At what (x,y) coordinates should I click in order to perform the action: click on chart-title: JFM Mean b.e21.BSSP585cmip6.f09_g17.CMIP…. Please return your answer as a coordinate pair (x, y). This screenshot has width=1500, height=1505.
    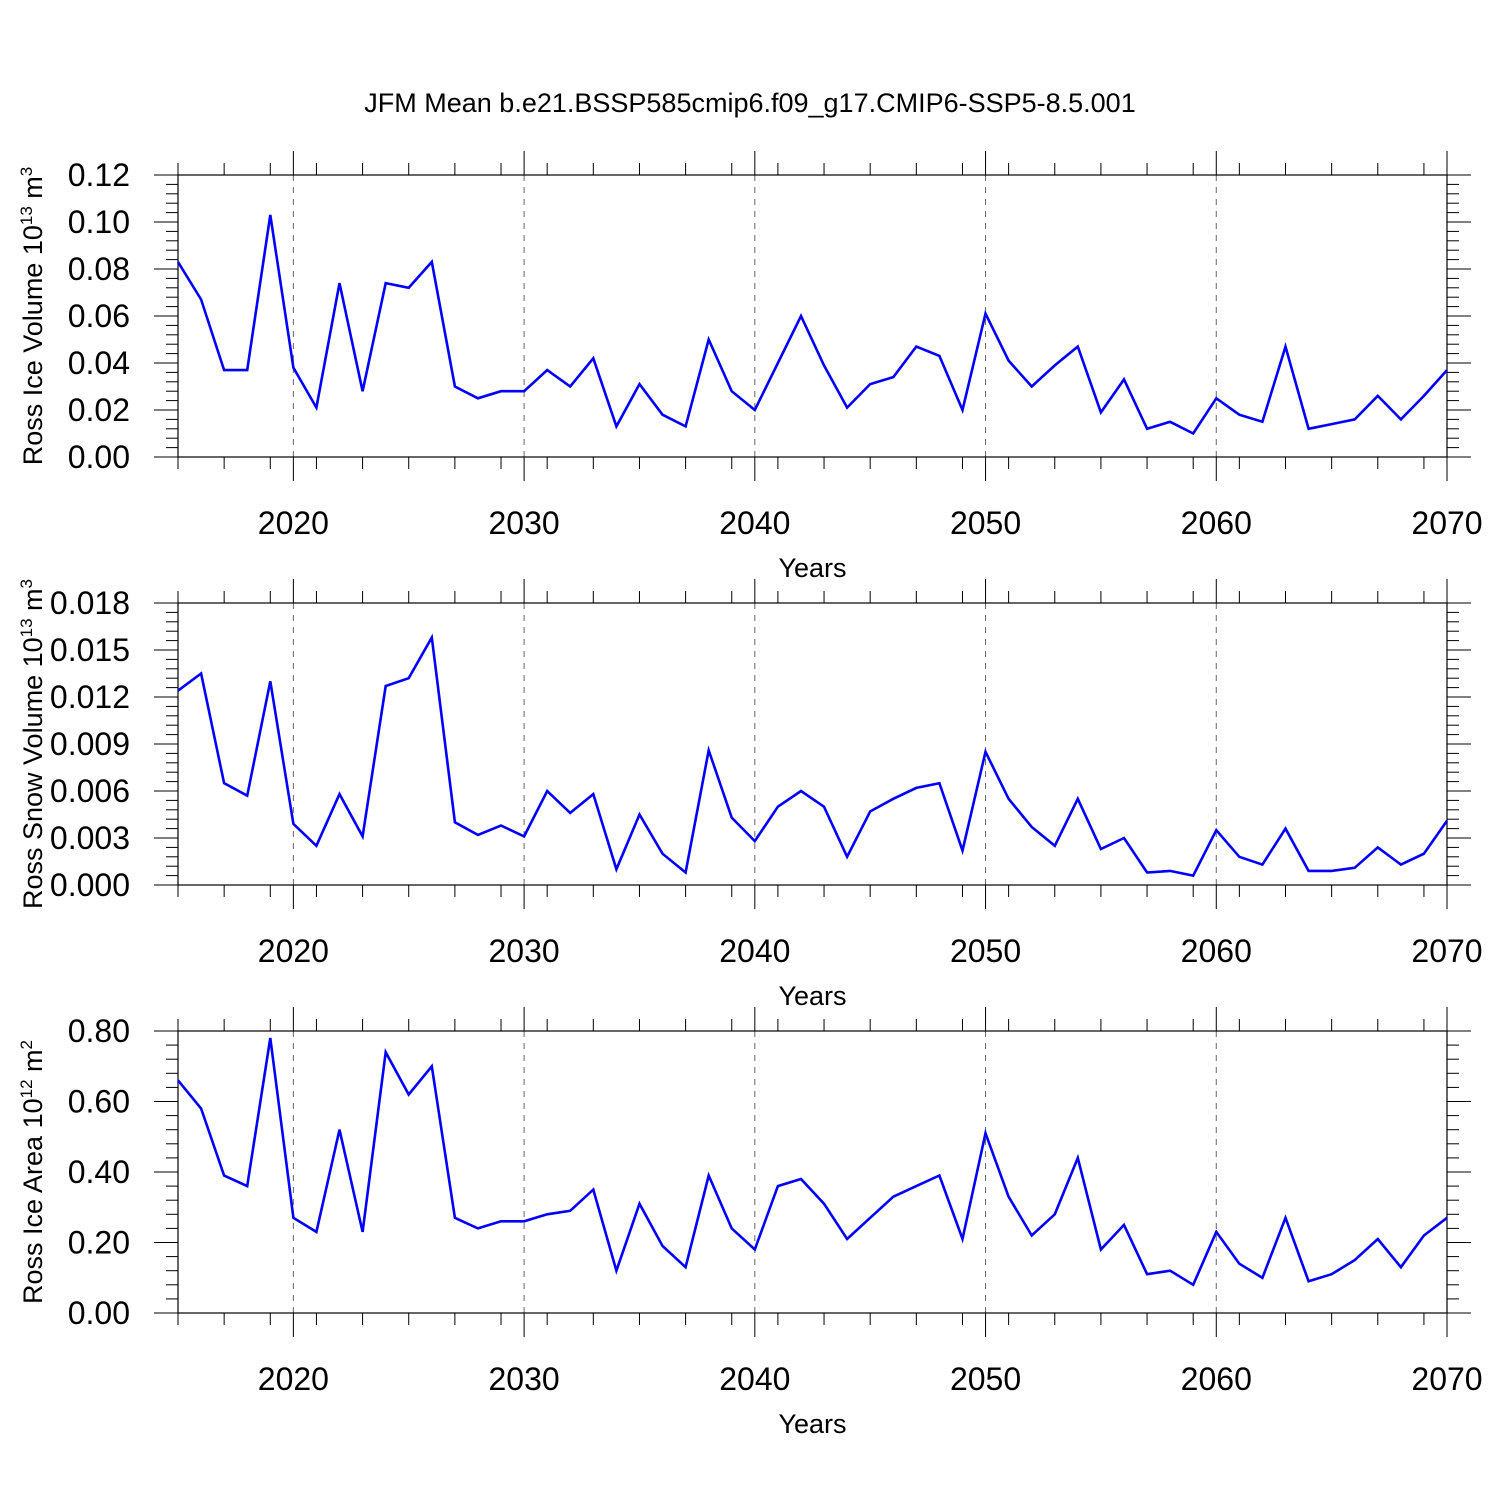
    Looking at the image, I should click on (749, 103).